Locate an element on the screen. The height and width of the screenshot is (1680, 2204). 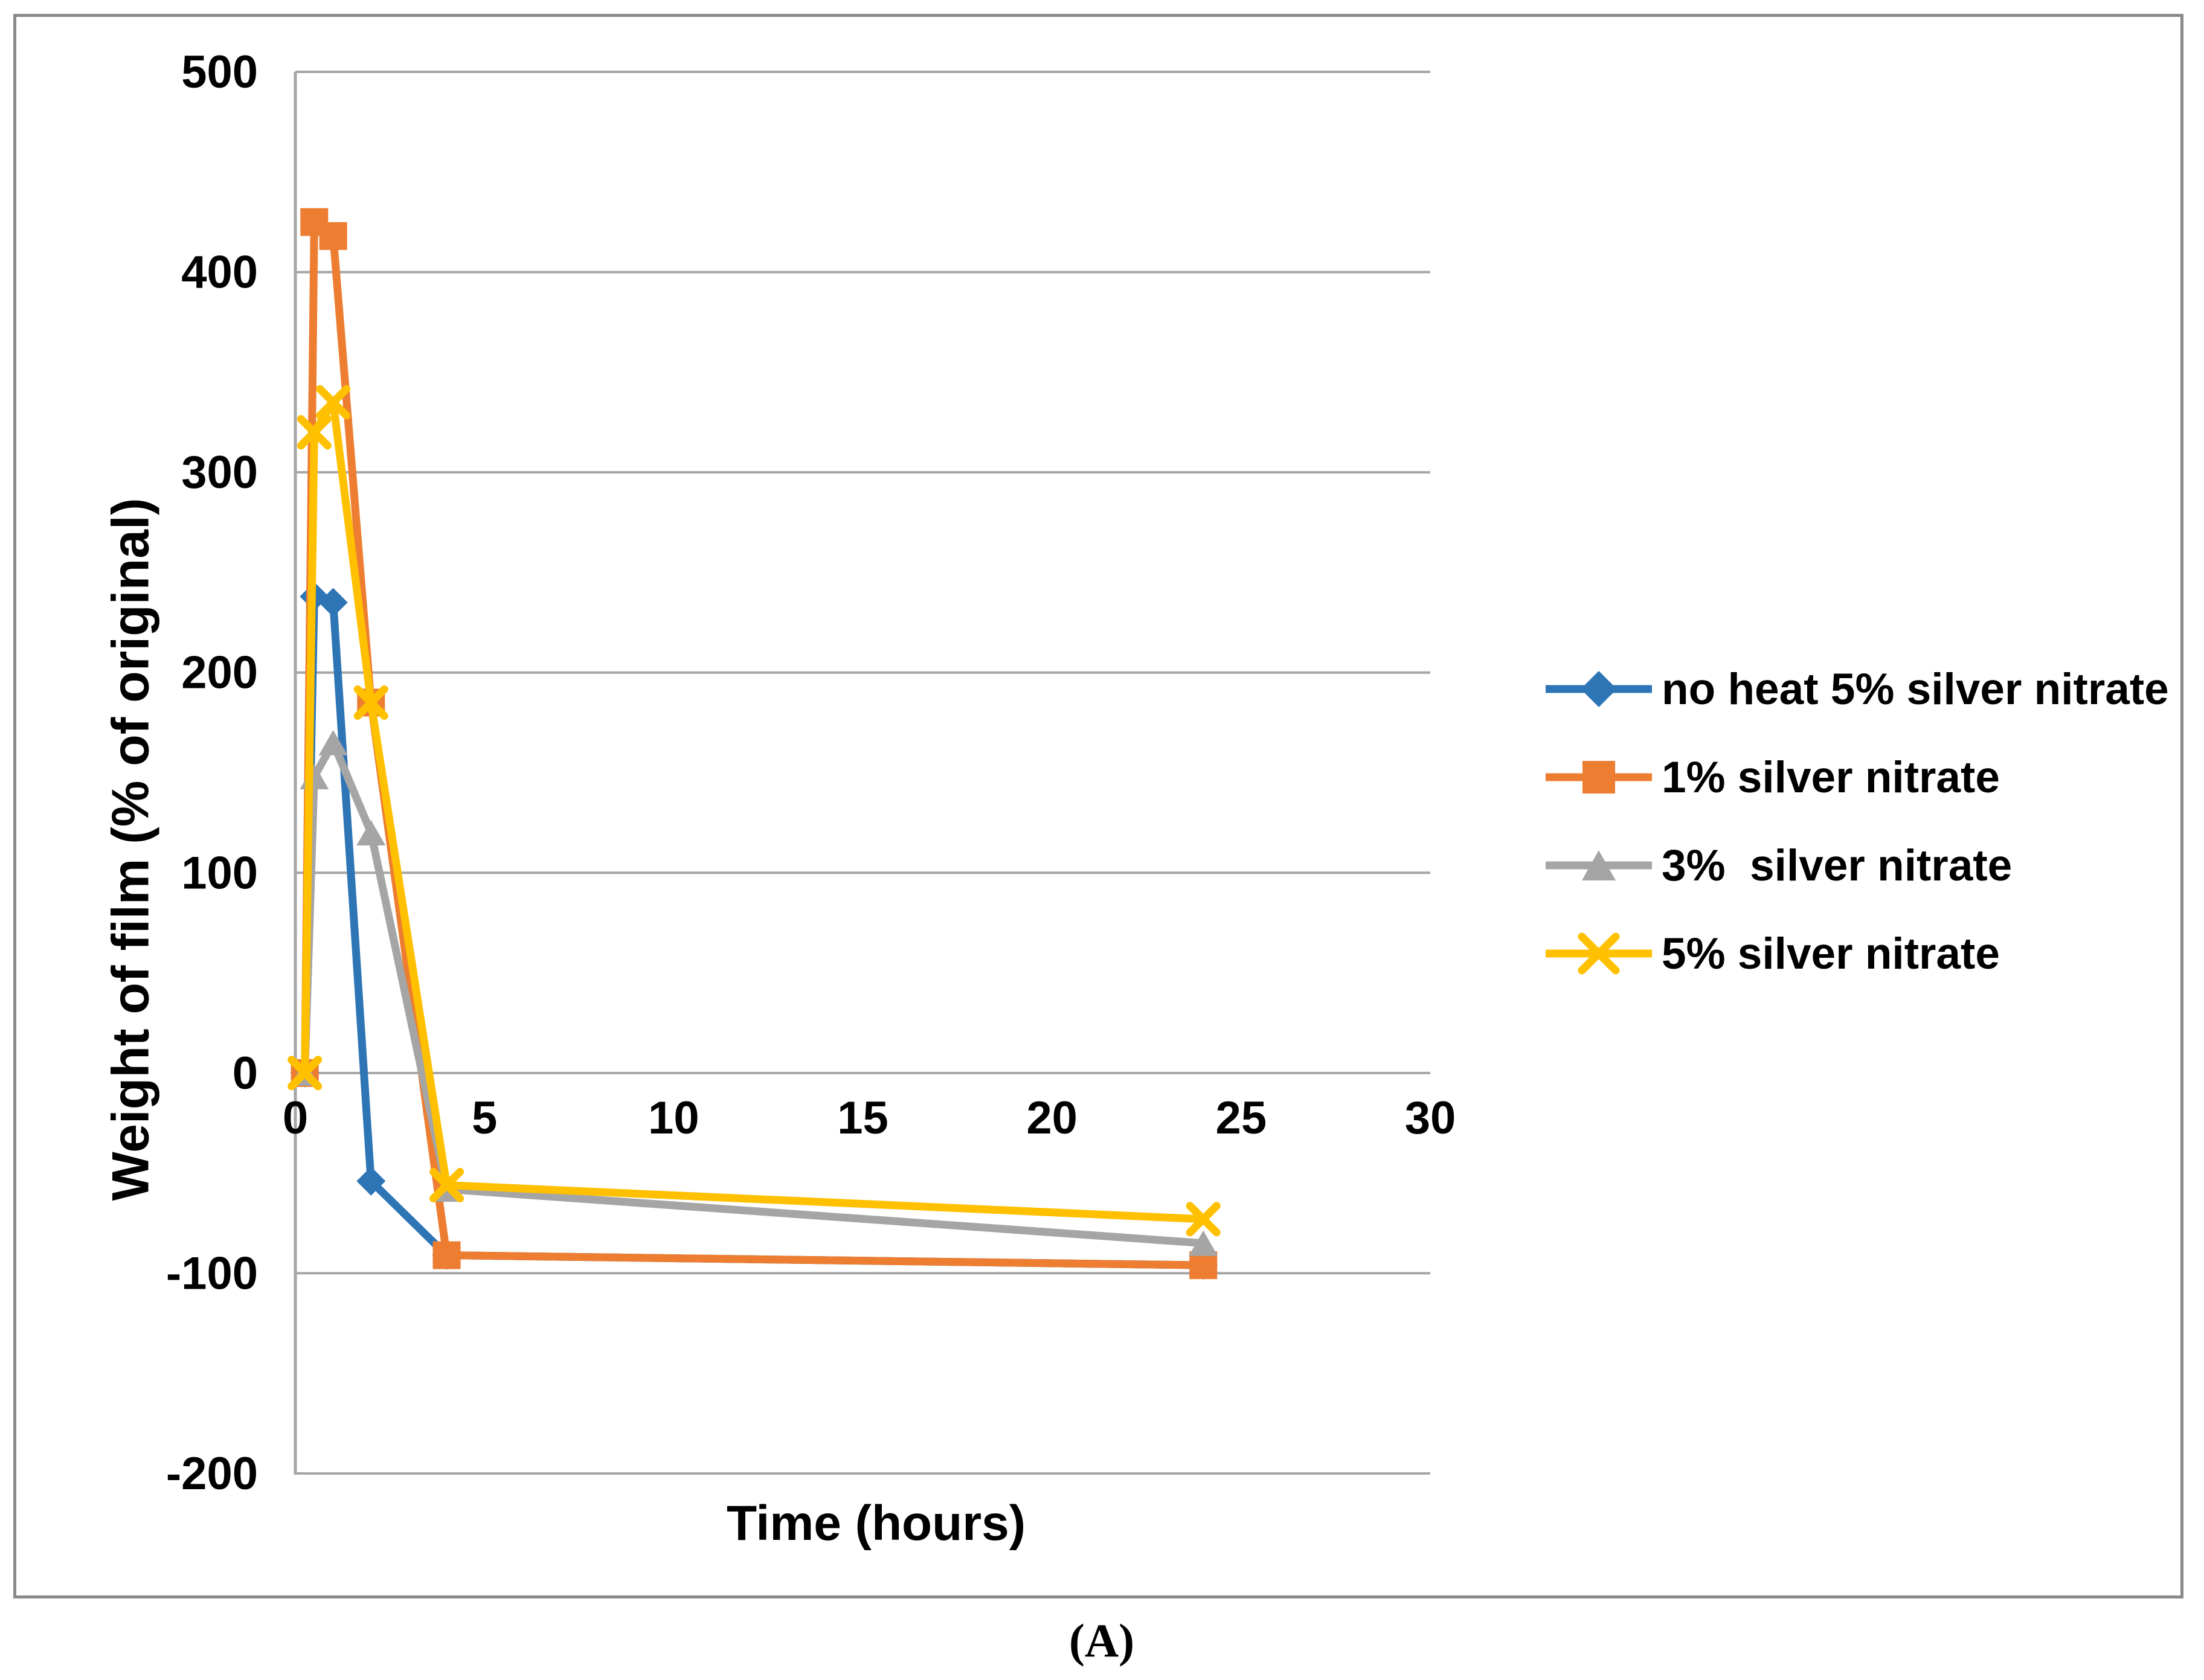
x-tick-label-15: 15 is located at coordinates (862, 1118).